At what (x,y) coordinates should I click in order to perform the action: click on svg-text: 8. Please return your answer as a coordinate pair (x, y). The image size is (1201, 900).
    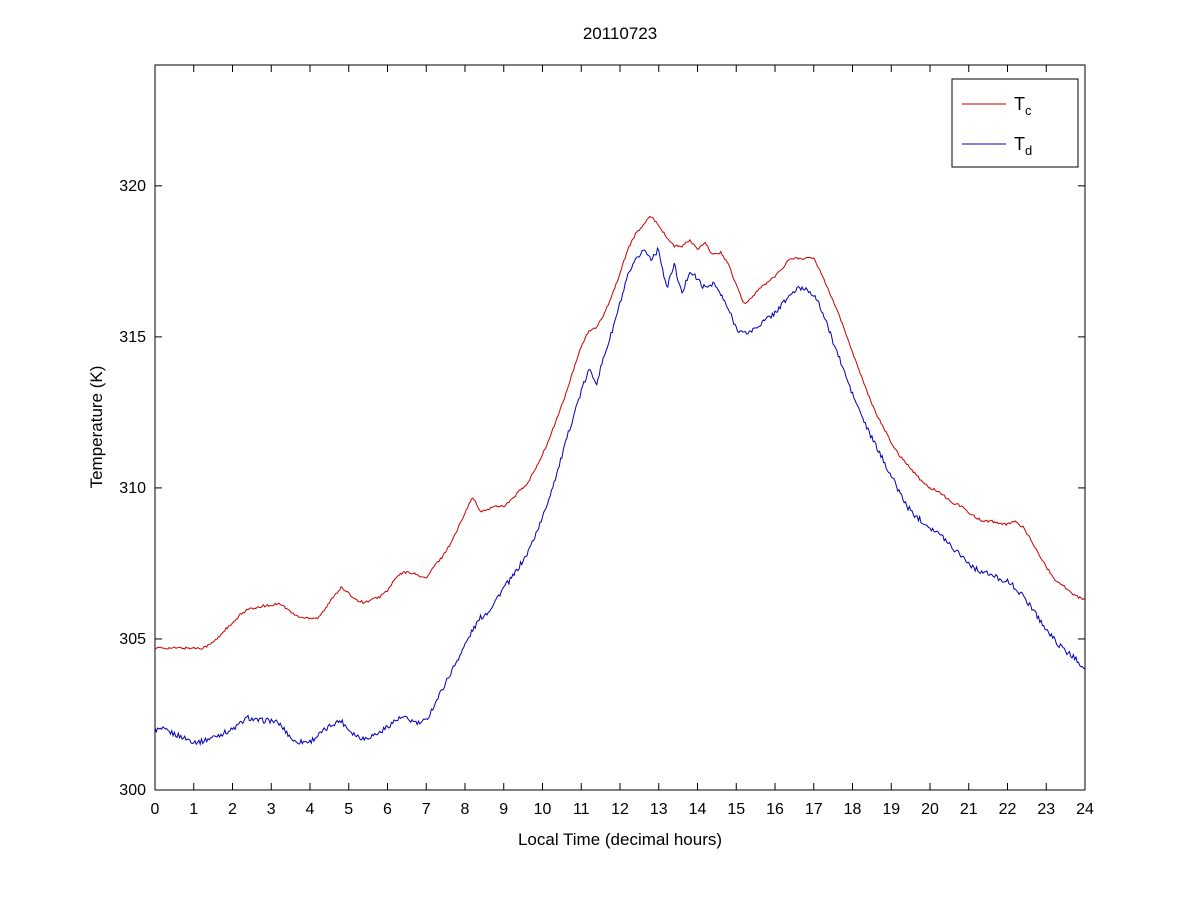
    Looking at the image, I should click on (465, 809).